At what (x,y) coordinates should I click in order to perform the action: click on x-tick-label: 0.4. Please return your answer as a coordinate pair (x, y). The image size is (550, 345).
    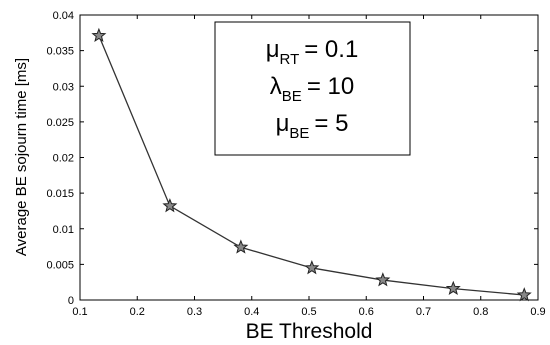
    Looking at the image, I should click on (251, 312).